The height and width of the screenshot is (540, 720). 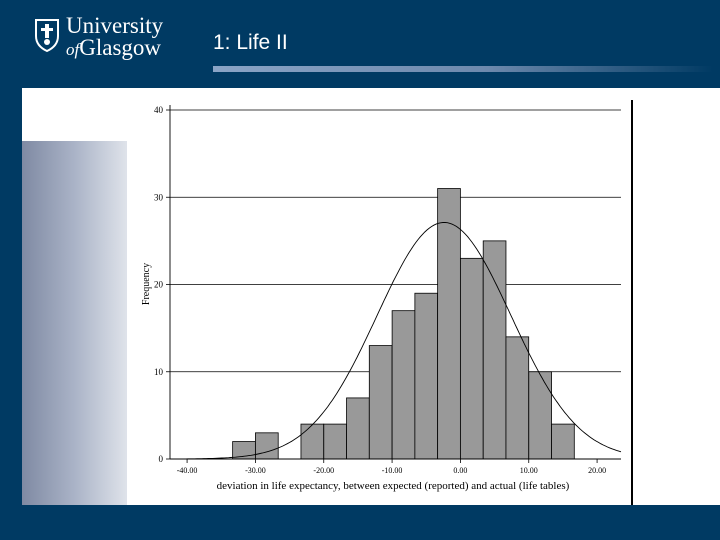 I want to click on y-tick-label: 20, so click(x=159, y=285).